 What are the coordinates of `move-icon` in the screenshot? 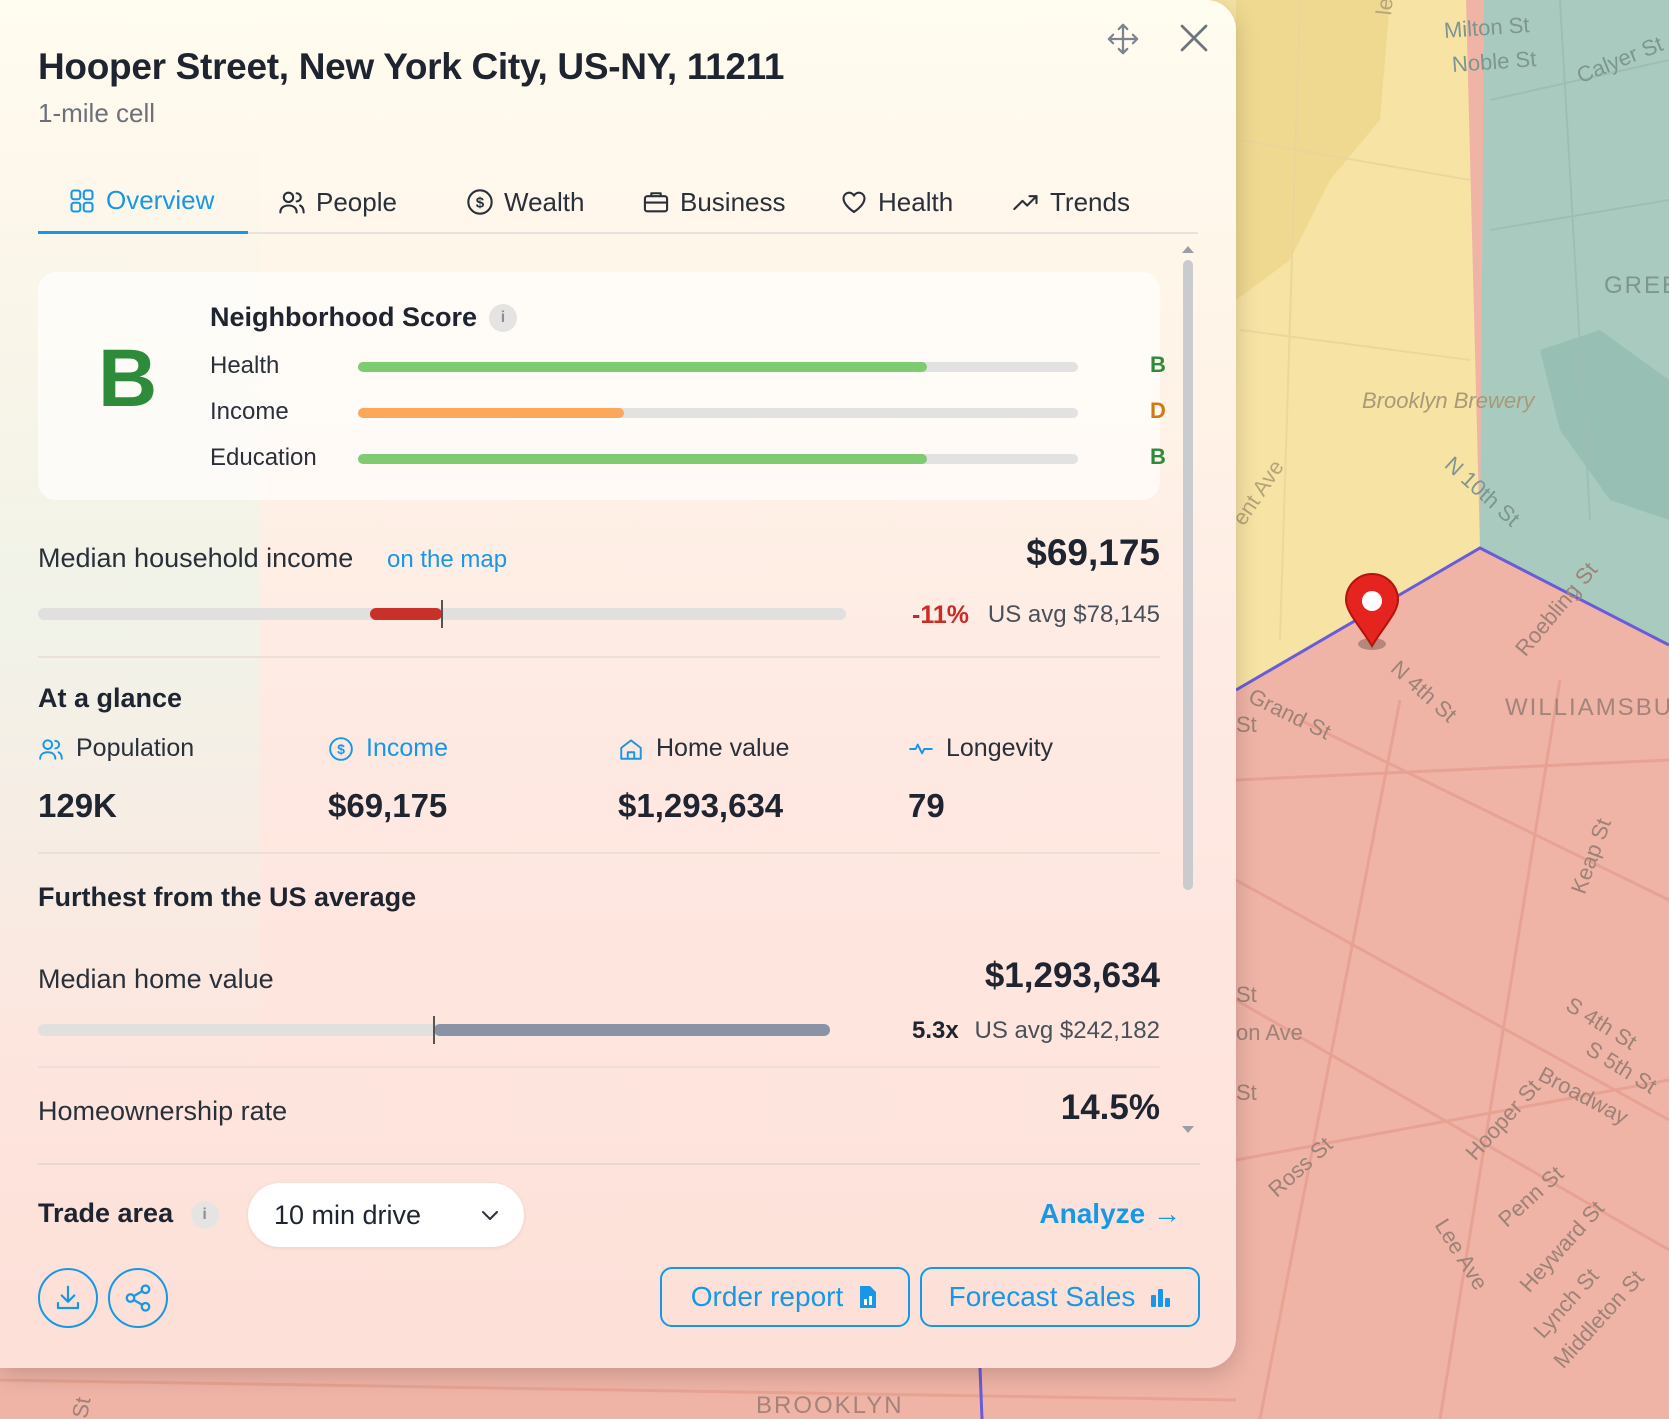 It's located at (1123, 41).